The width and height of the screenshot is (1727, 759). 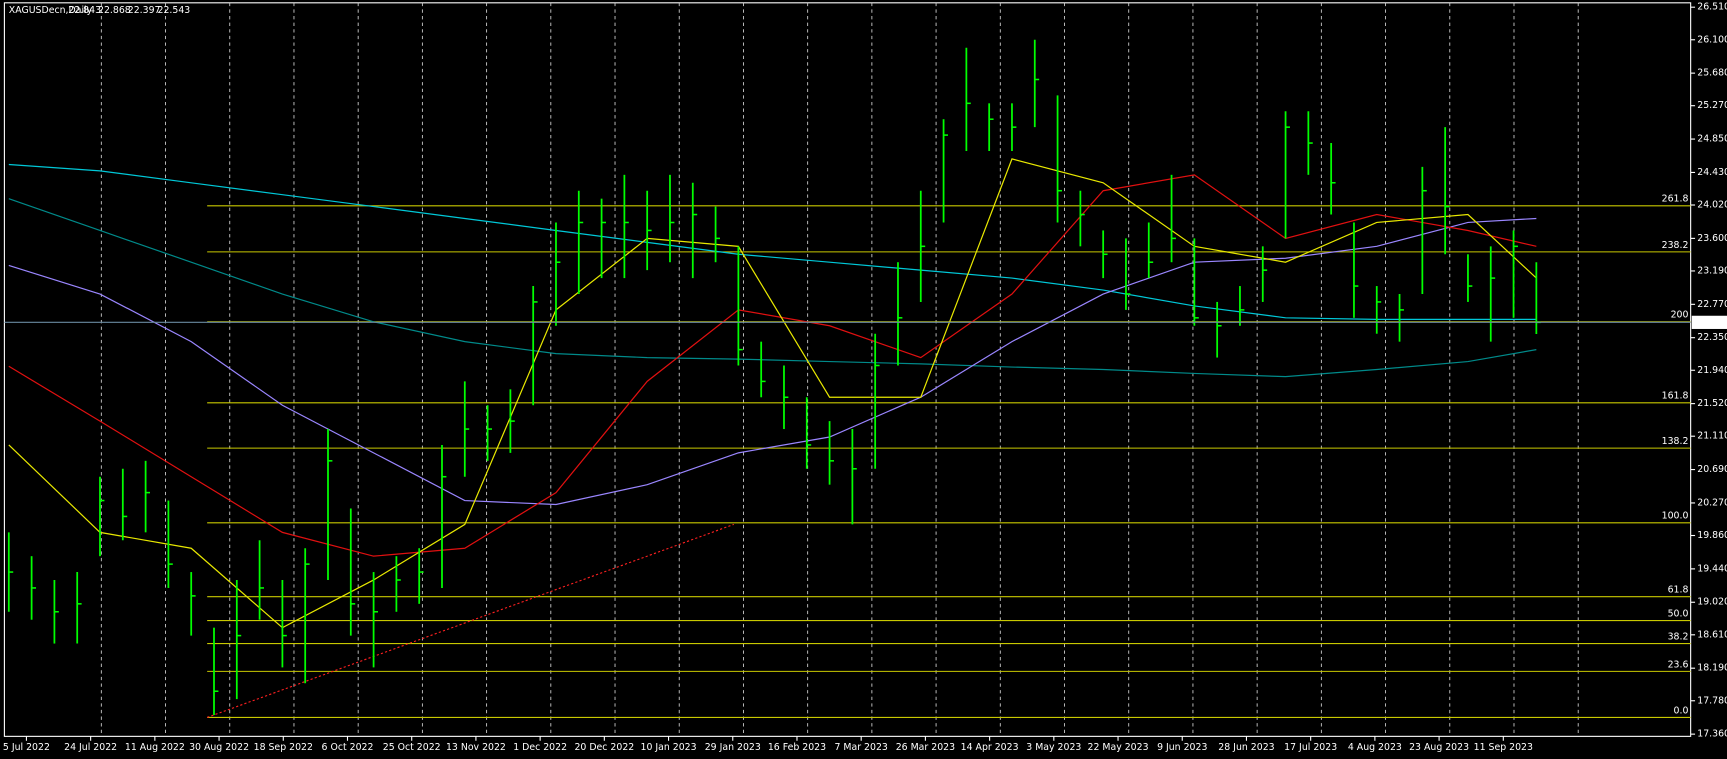 What do you see at coordinates (1712, 205) in the screenshot?
I see `y-tick-label: 24.020` at bounding box center [1712, 205].